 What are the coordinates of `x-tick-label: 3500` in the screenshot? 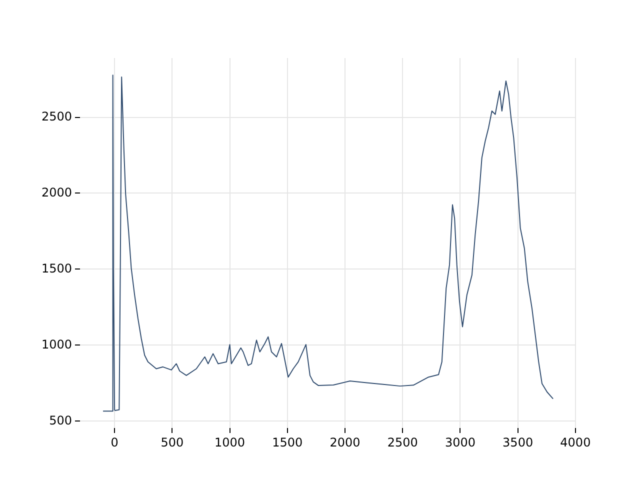 It's located at (518, 442).